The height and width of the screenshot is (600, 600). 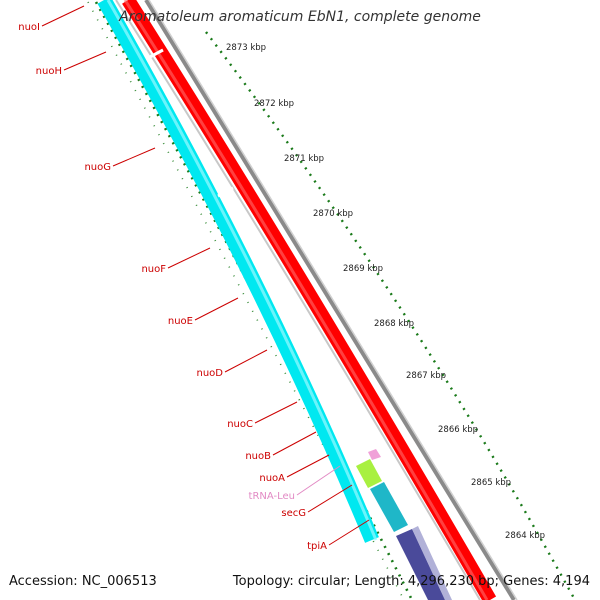 I want to click on kbp-label: 2868 kbp, so click(x=394, y=324).